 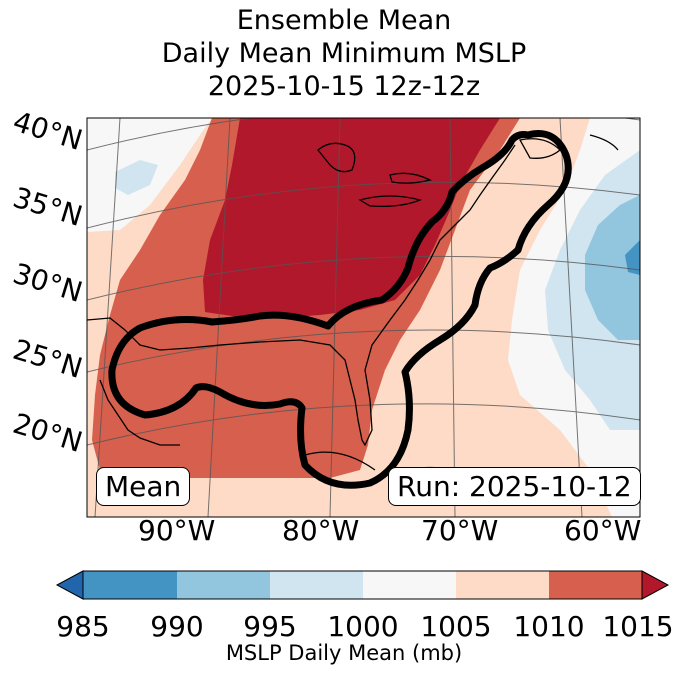 What do you see at coordinates (344, 86) in the screenshot?
I see `title-line-3: 2025-10-15 12z-12z` at bounding box center [344, 86].